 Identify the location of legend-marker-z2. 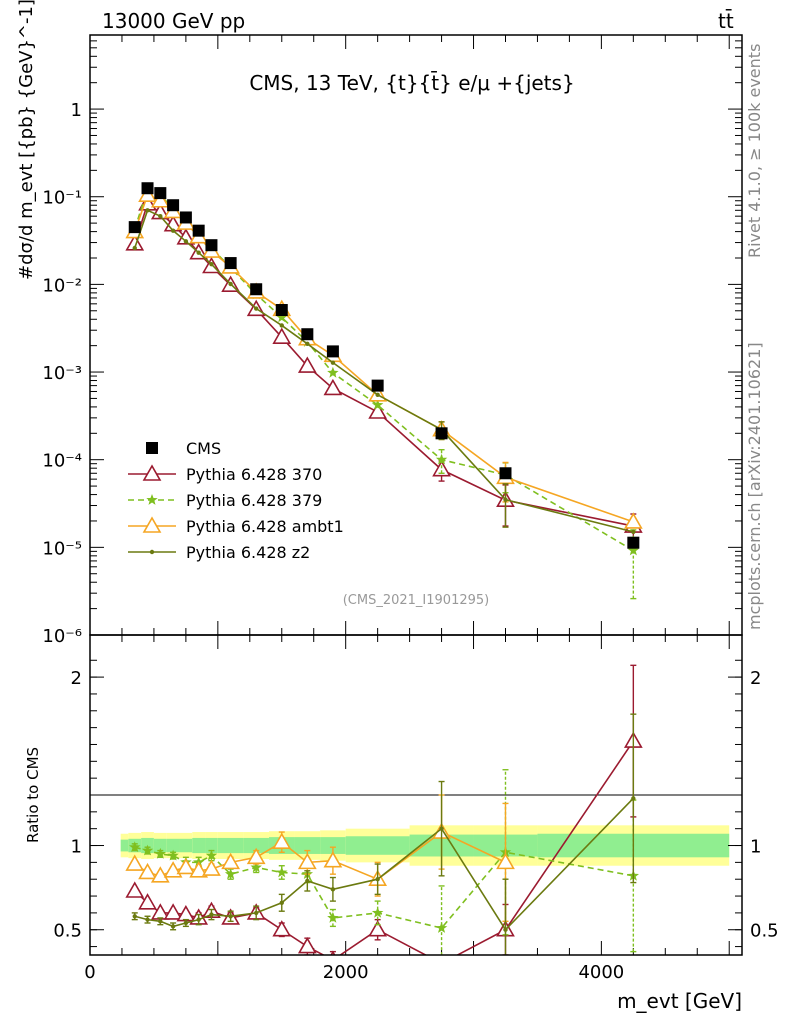
(152, 552).